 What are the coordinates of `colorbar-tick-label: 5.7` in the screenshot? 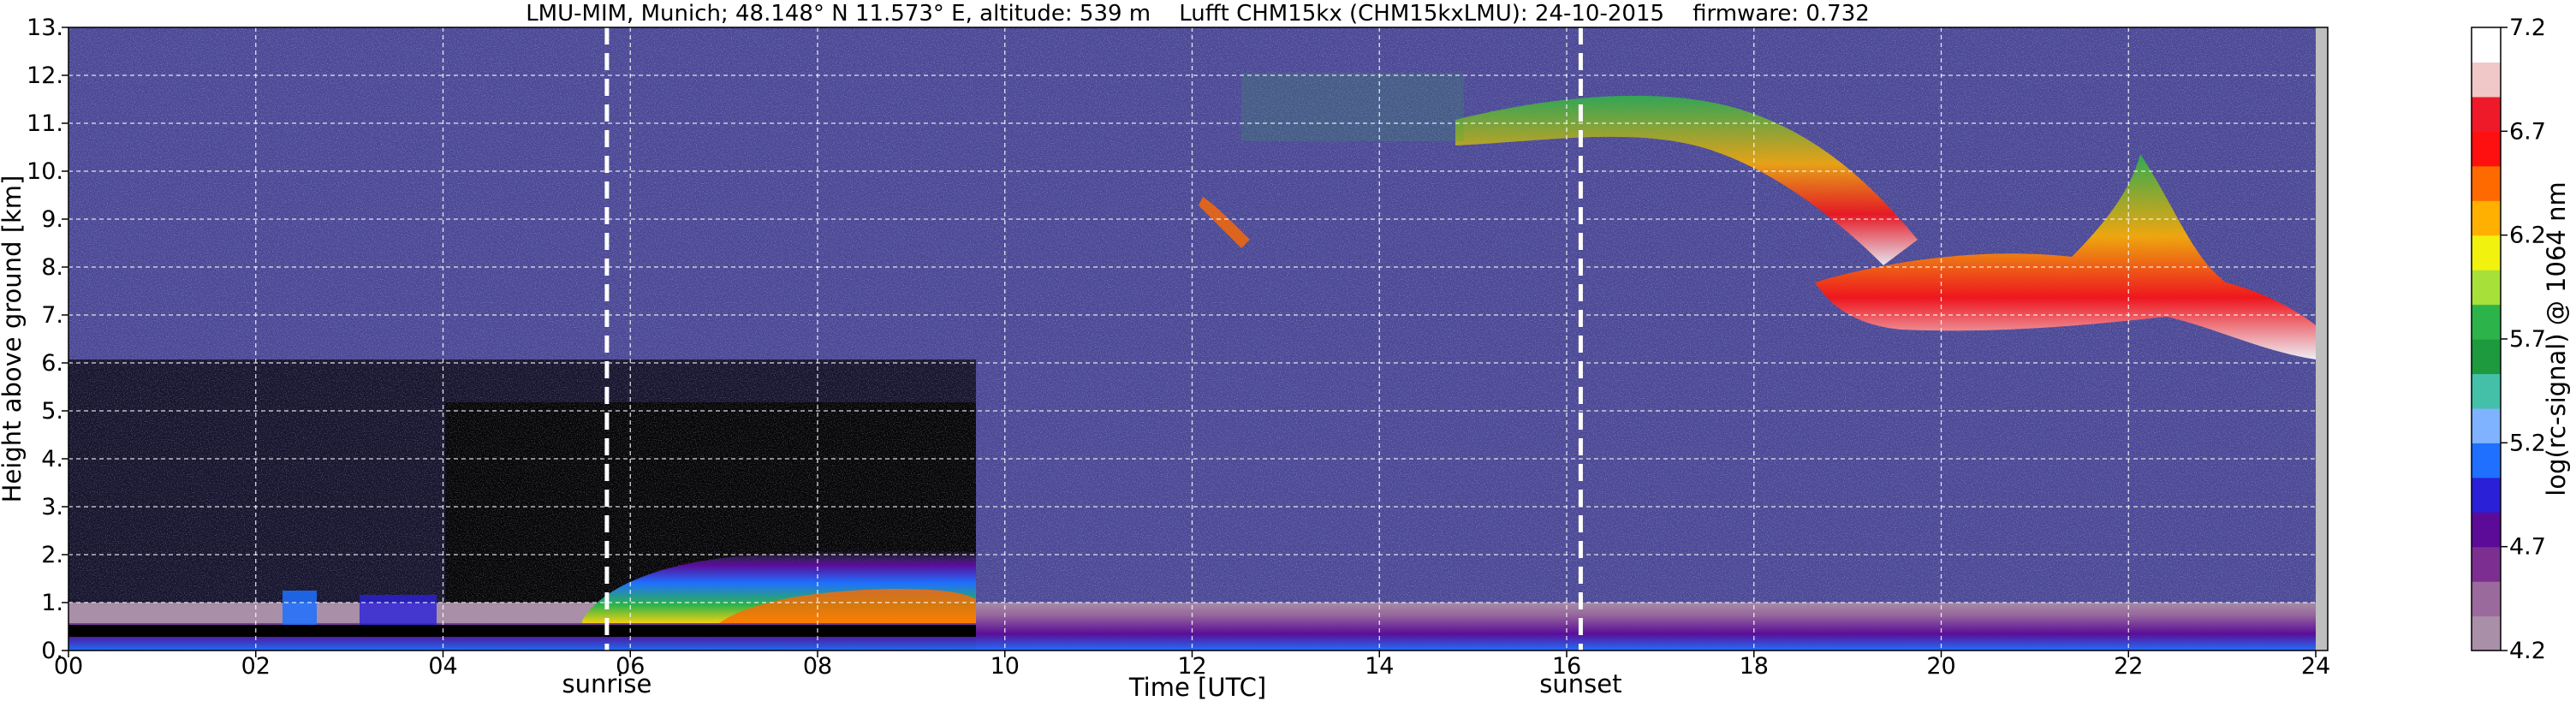 It's located at (2527, 339).